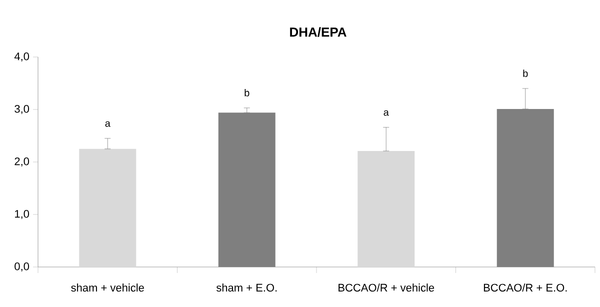  Describe the element at coordinates (107, 288) in the screenshot. I see `x-tick-label: sham + vehicle` at that location.